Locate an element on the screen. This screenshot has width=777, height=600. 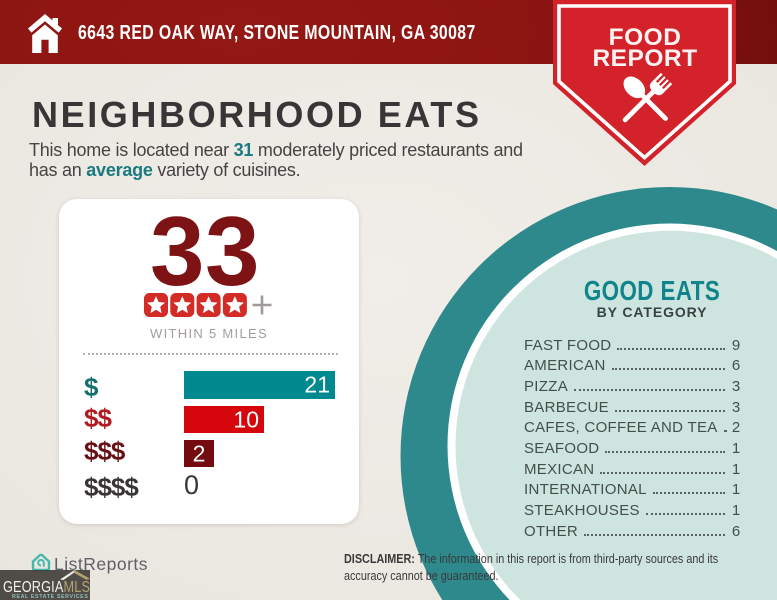
svg-text: FOOD is located at coordinates (645, 37).